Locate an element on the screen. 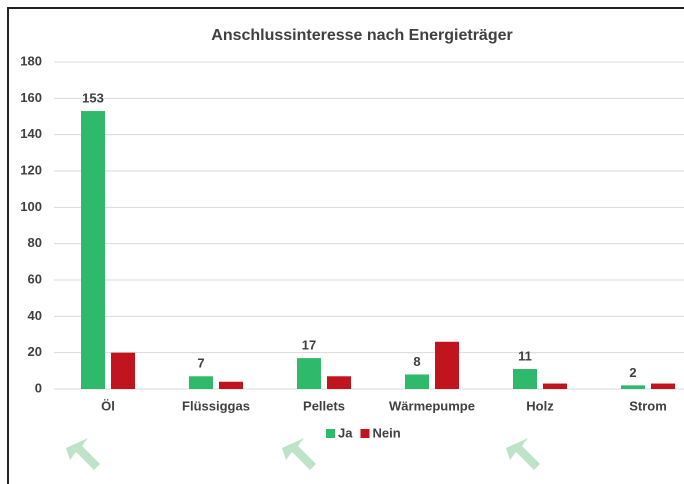 This screenshot has height=484, width=684. x-tick-label: Wärmepumpe is located at coordinates (432, 405).